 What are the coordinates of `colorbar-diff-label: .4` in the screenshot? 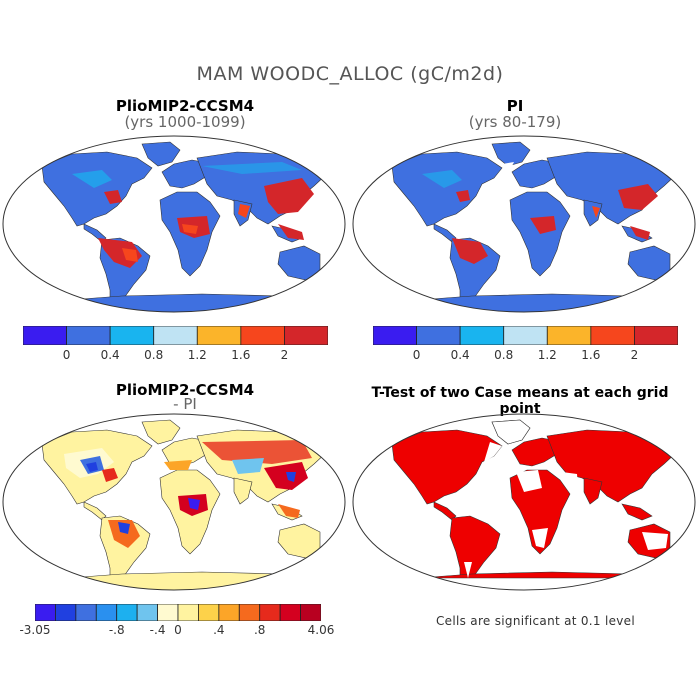 It's located at (219, 630).